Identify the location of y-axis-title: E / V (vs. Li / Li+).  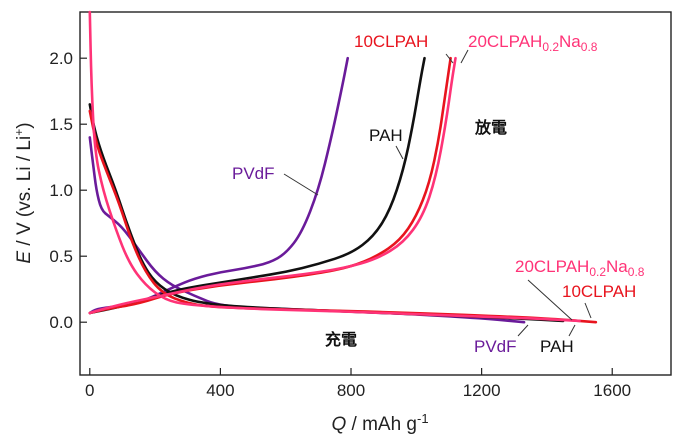
(23, 192).